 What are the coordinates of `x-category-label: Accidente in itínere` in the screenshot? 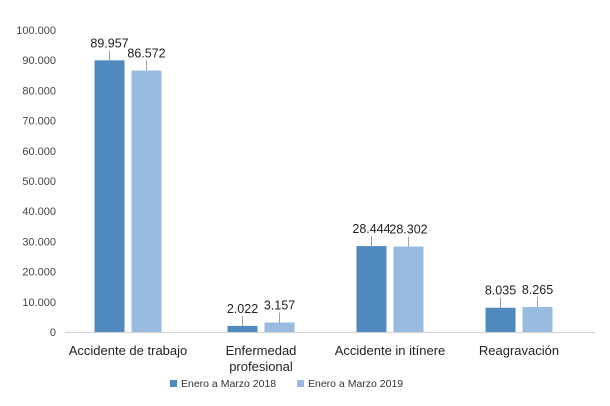 It's located at (390, 350).